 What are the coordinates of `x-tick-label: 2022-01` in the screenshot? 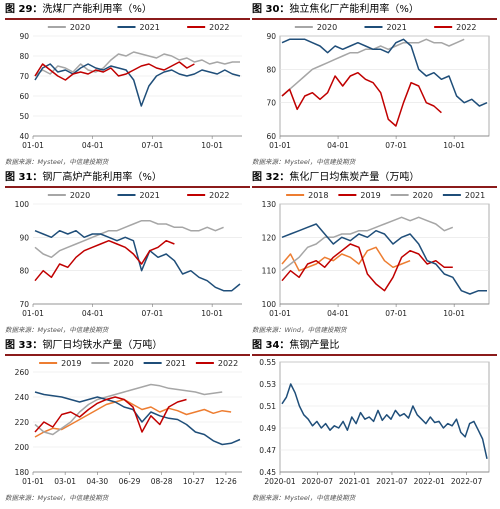 It's located at (430, 481).